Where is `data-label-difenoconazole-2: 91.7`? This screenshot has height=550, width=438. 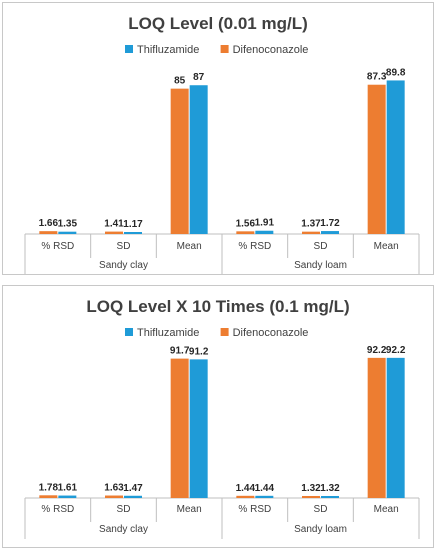 data-label-difenoconazole-2: 91.7 is located at coordinates (180, 351).